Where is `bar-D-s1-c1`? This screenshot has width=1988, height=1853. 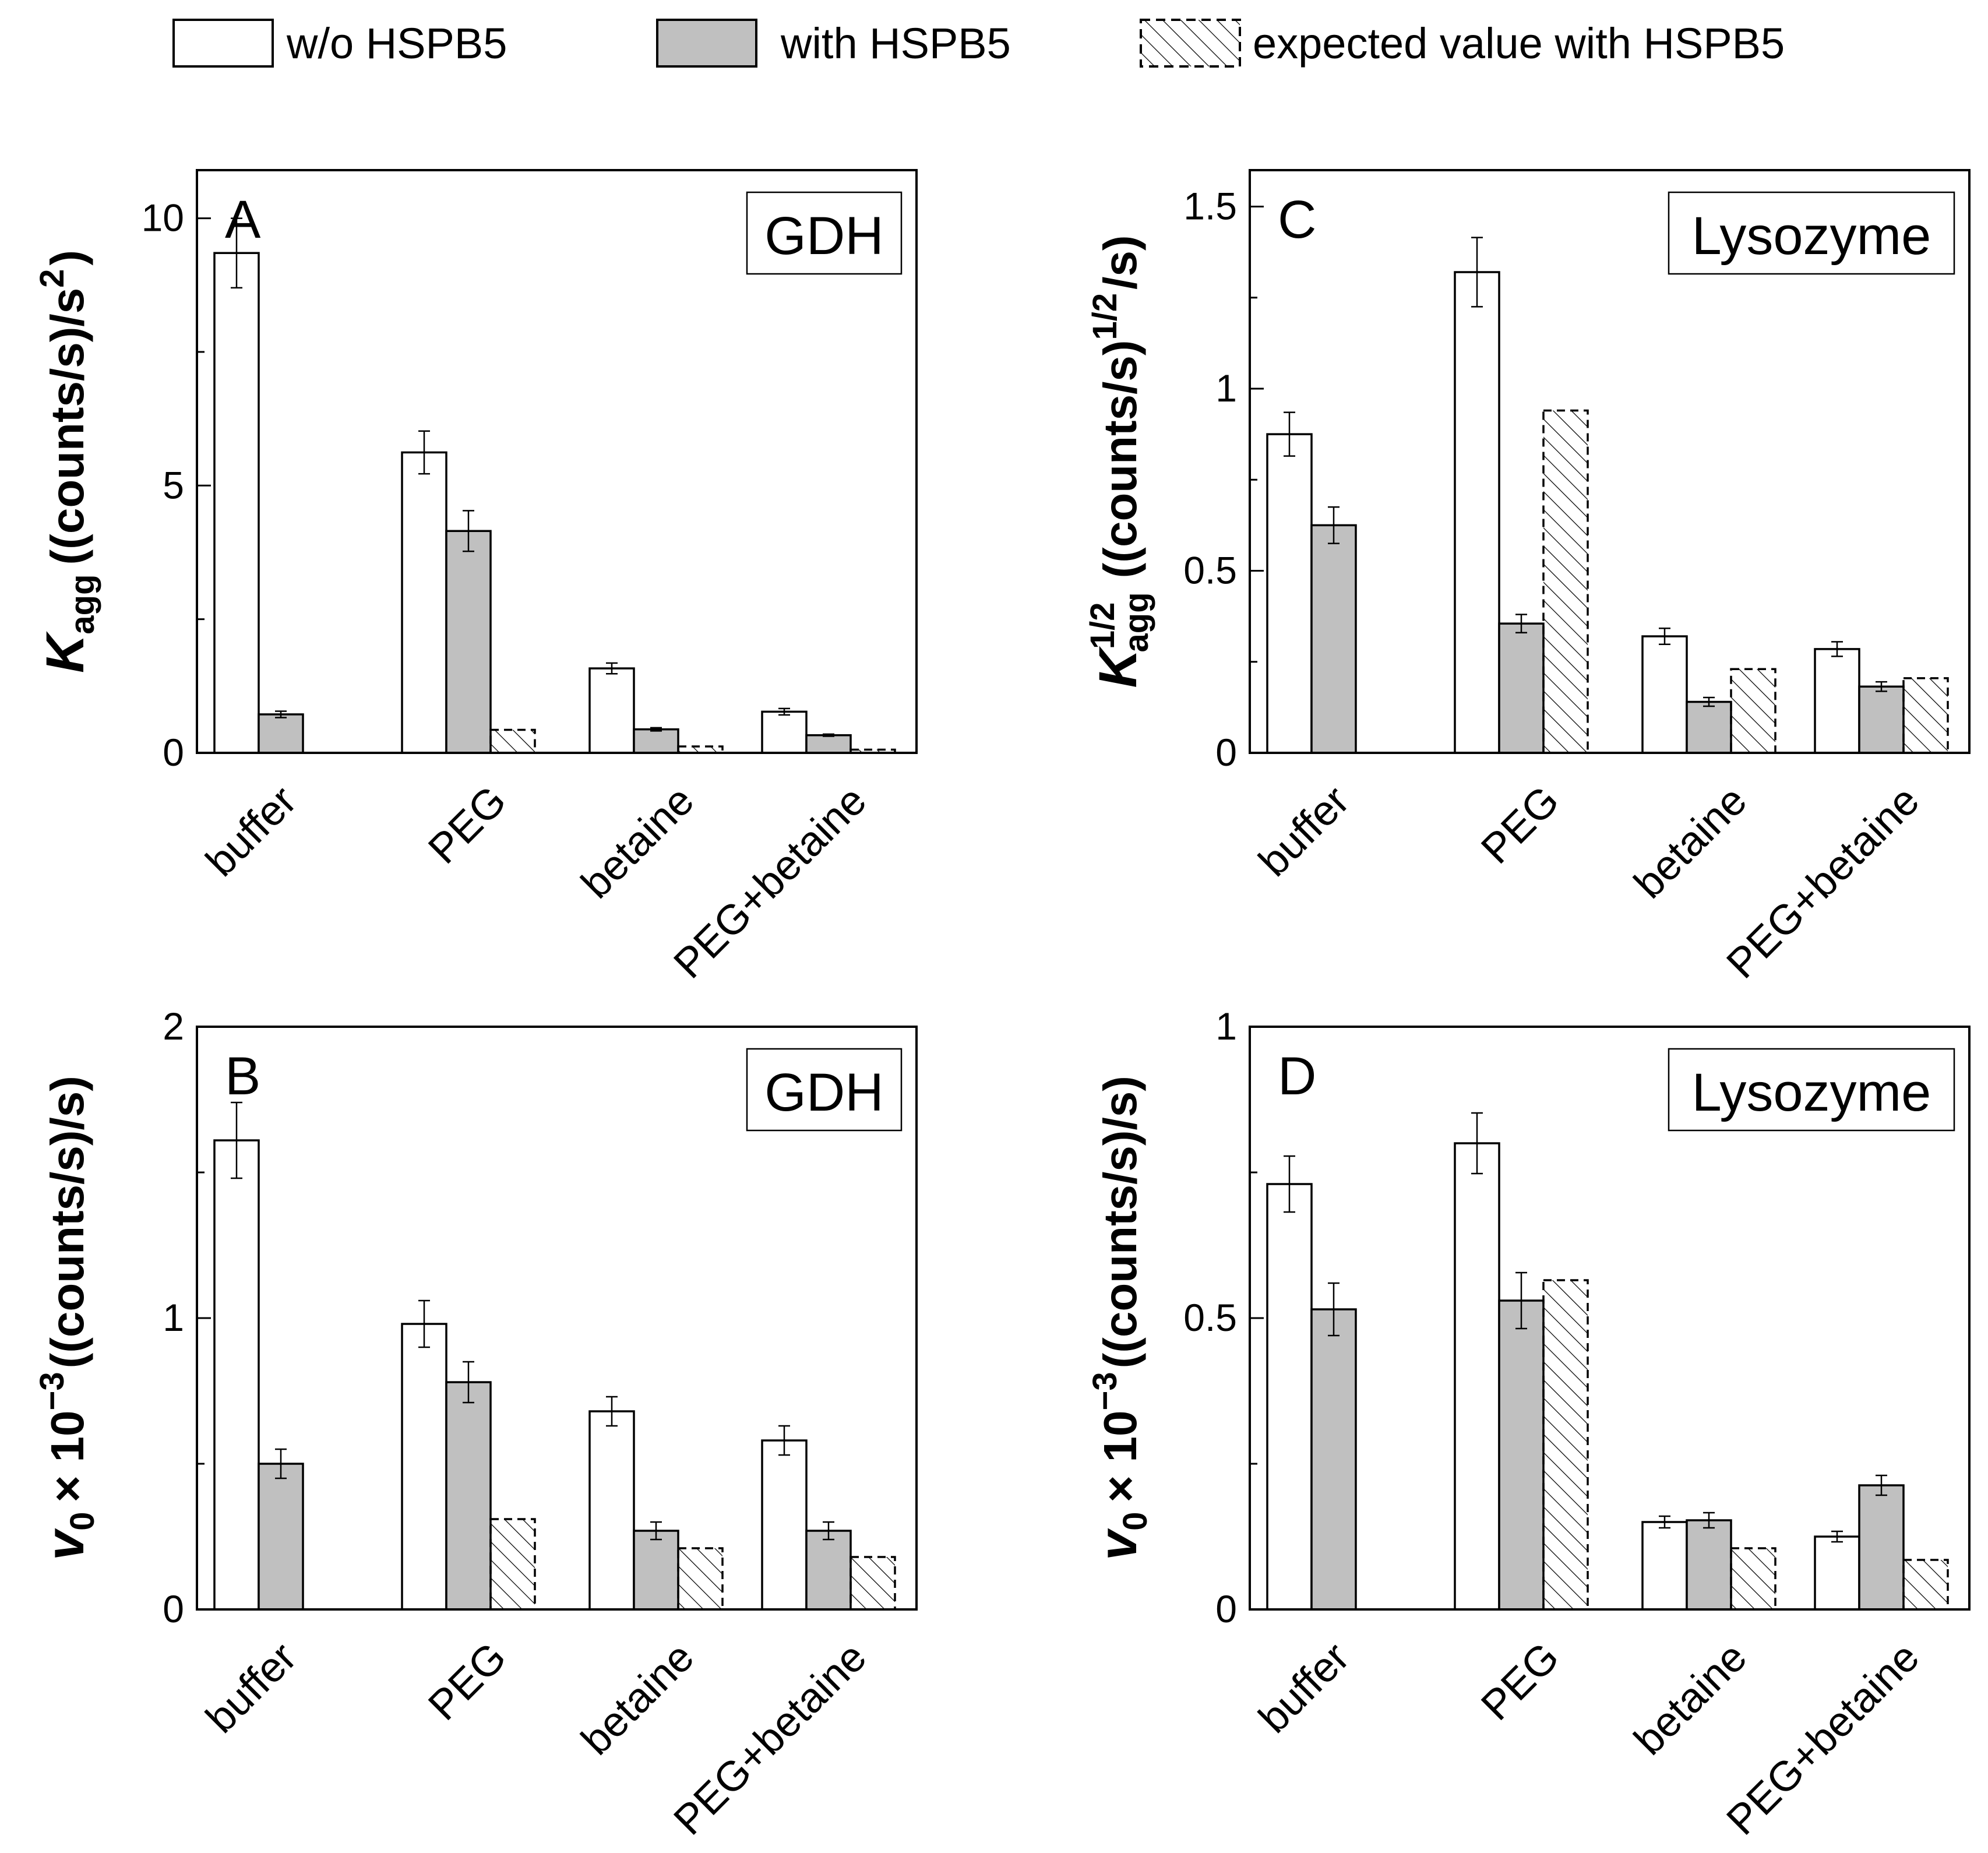
bar-D-s1-c1 is located at coordinates (1521, 1455).